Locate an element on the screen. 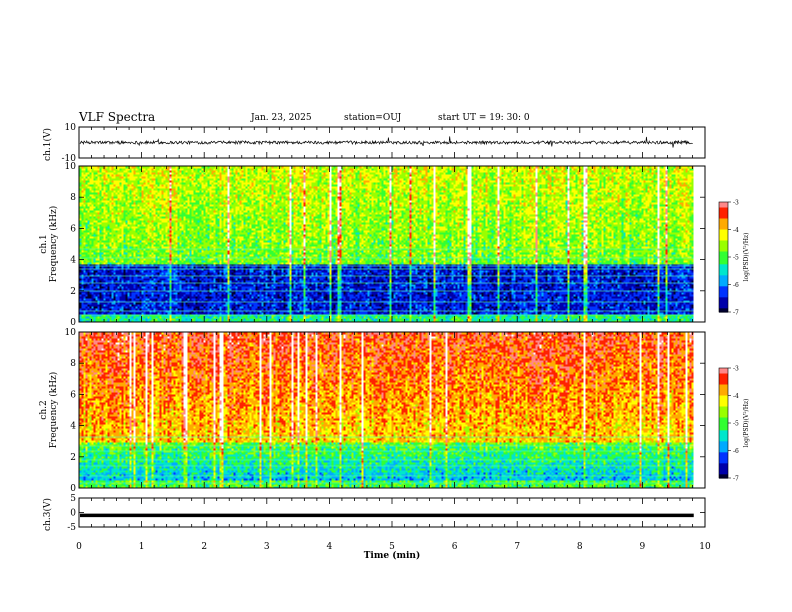 This screenshot has height=612, width=792. colorbar: -3 -4 -5 -6 -7 log(PSD)(V²/Hz) is located at coordinates (734, 424).